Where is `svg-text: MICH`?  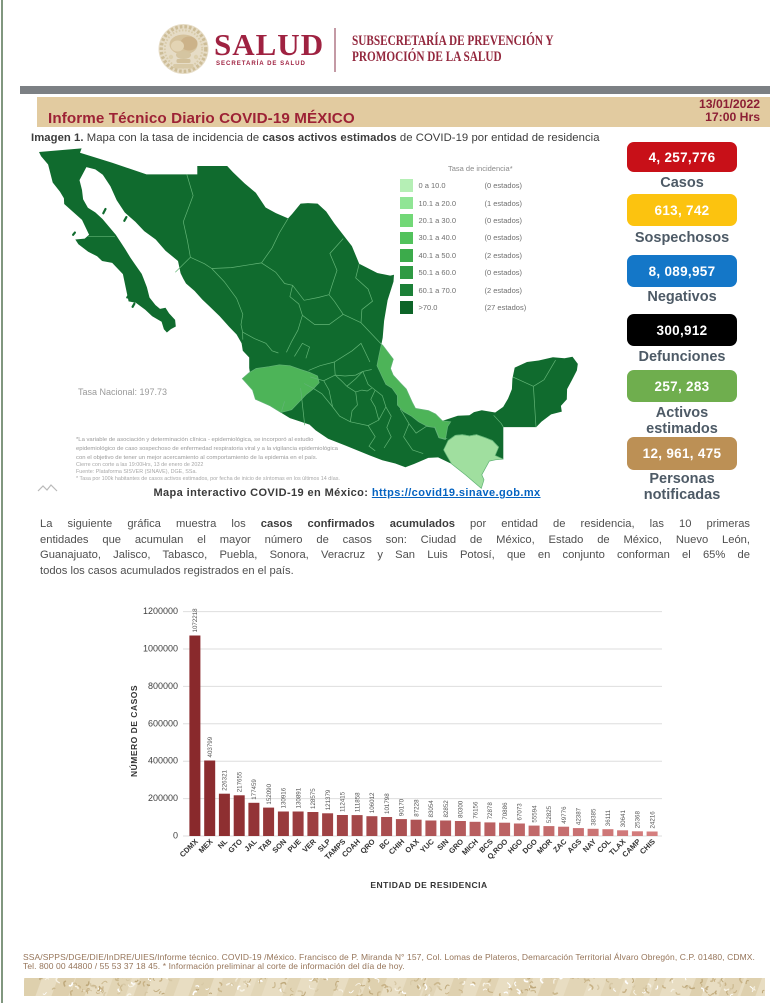
svg-text: MICH is located at coordinates (470, 847).